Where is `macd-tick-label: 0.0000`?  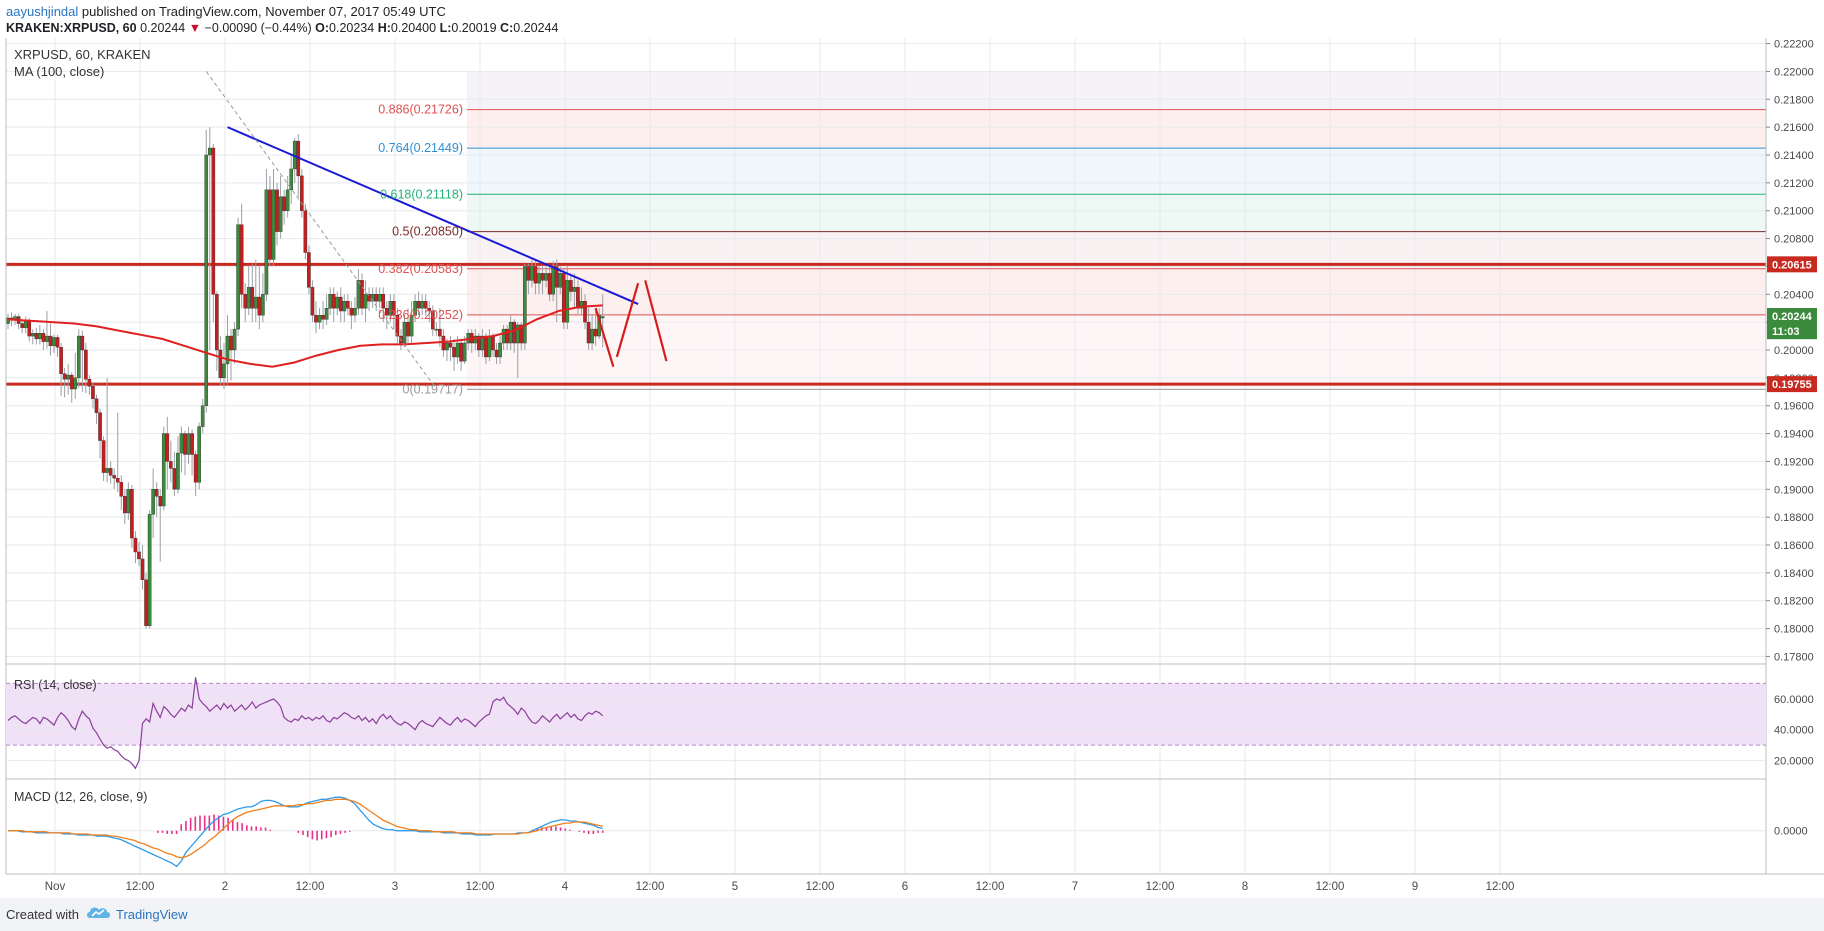
macd-tick-label: 0.0000 is located at coordinates (1791, 832).